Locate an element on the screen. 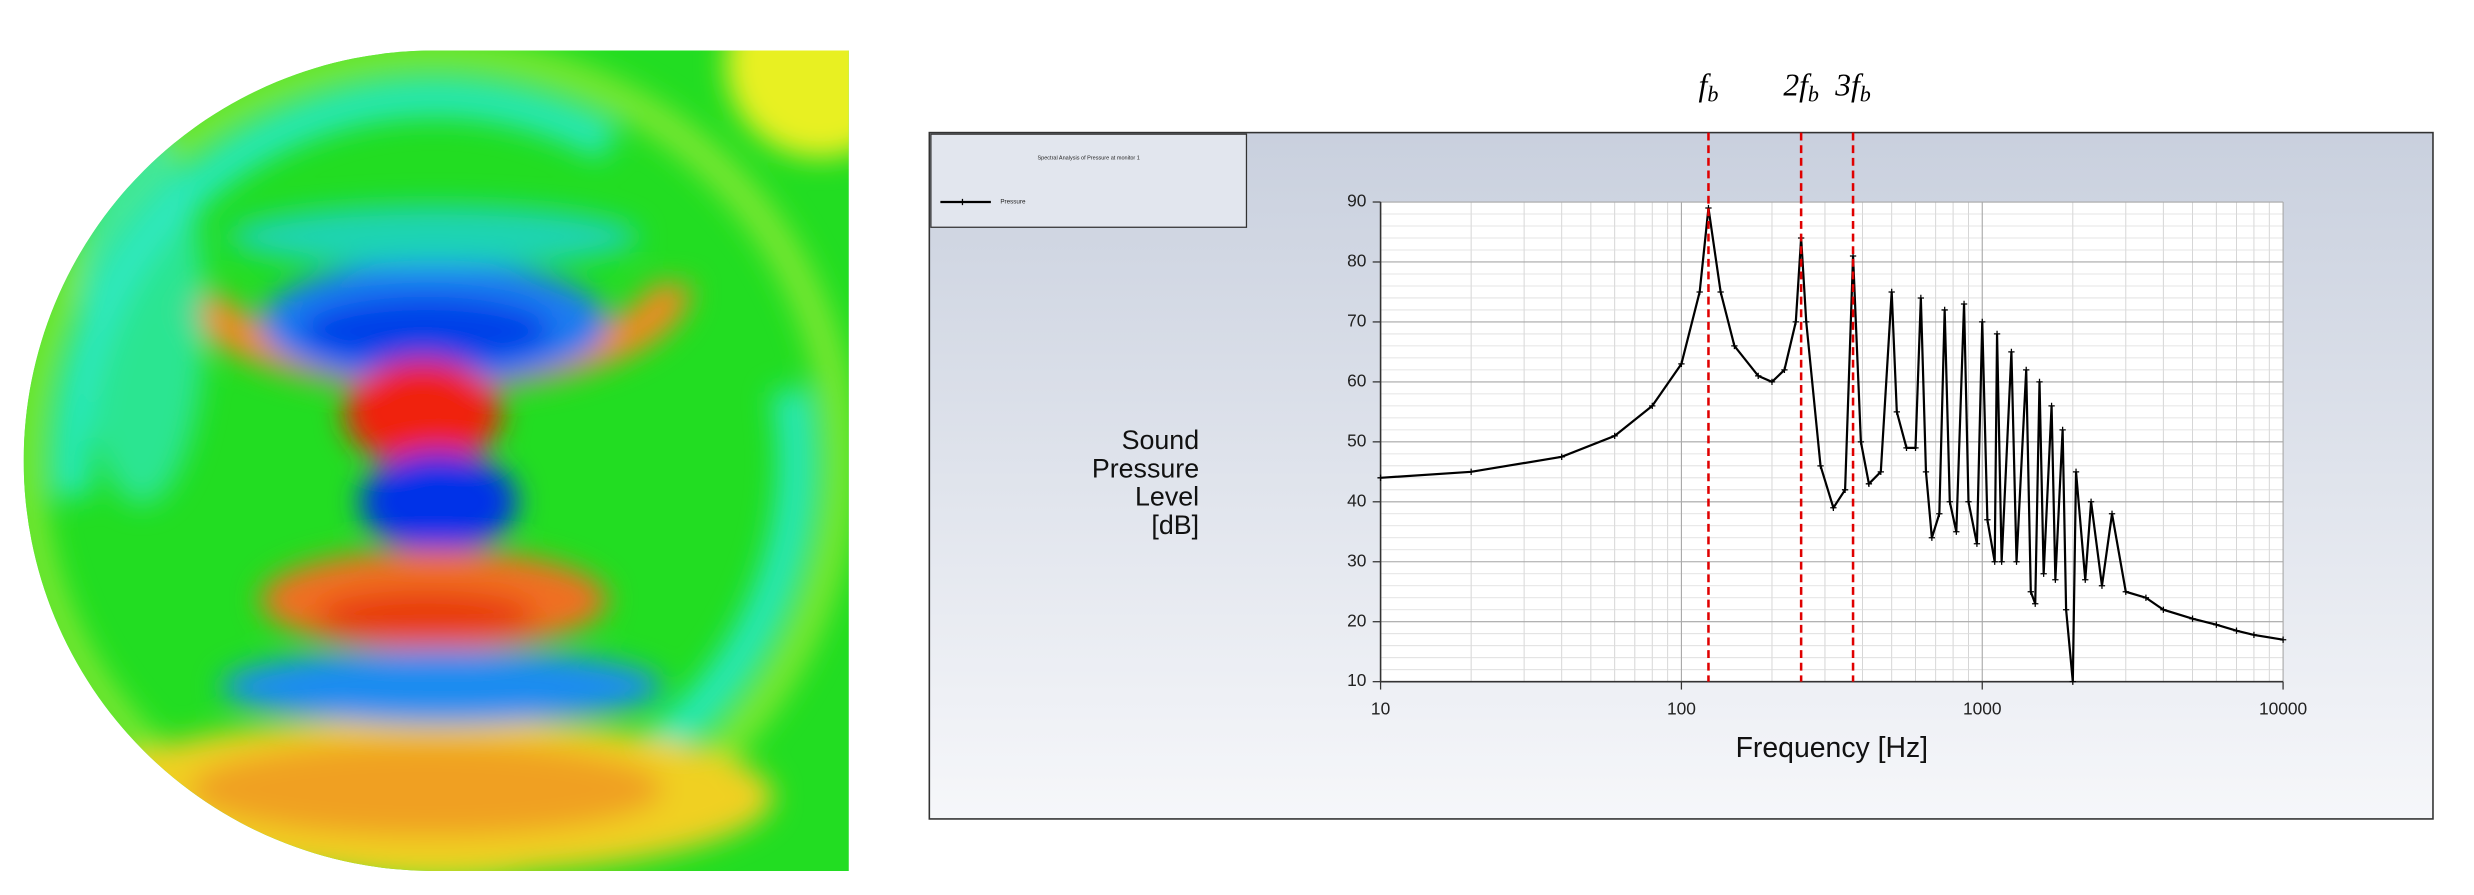 The width and height of the screenshot is (2474, 895). y-tick-label: 80 is located at coordinates (1356, 261).